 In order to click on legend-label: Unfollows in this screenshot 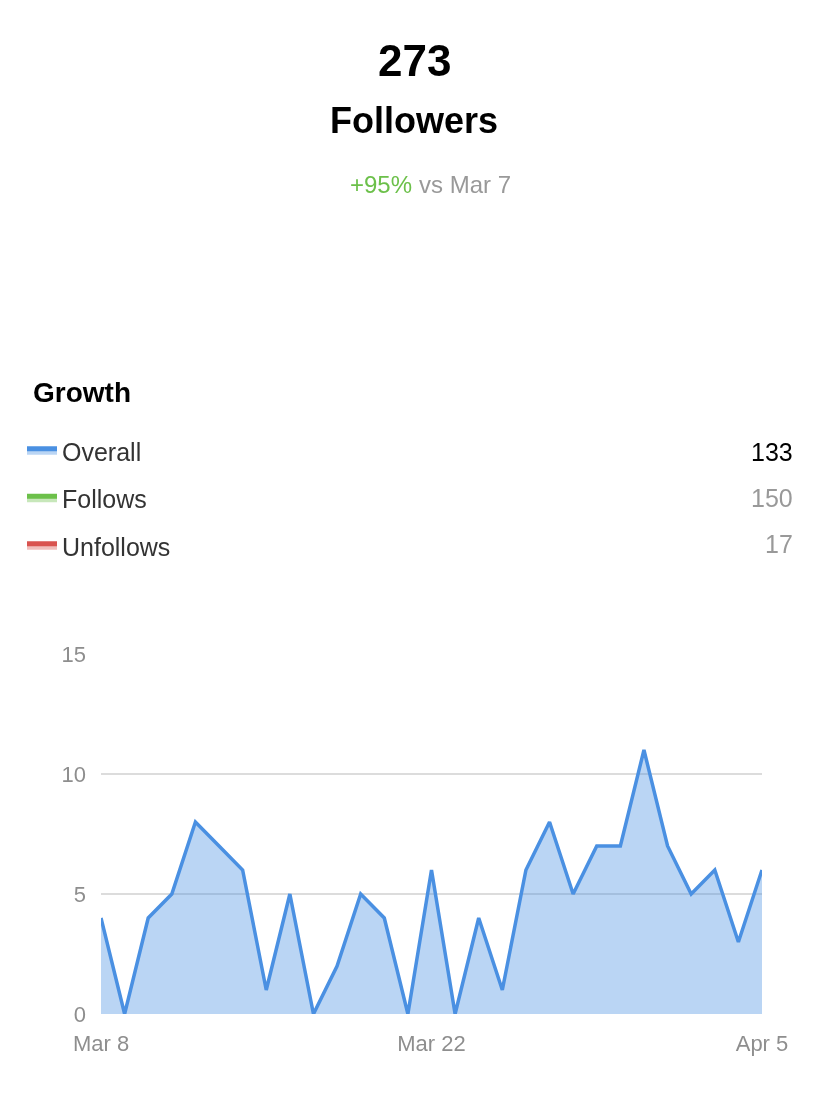, I will do `click(116, 546)`.